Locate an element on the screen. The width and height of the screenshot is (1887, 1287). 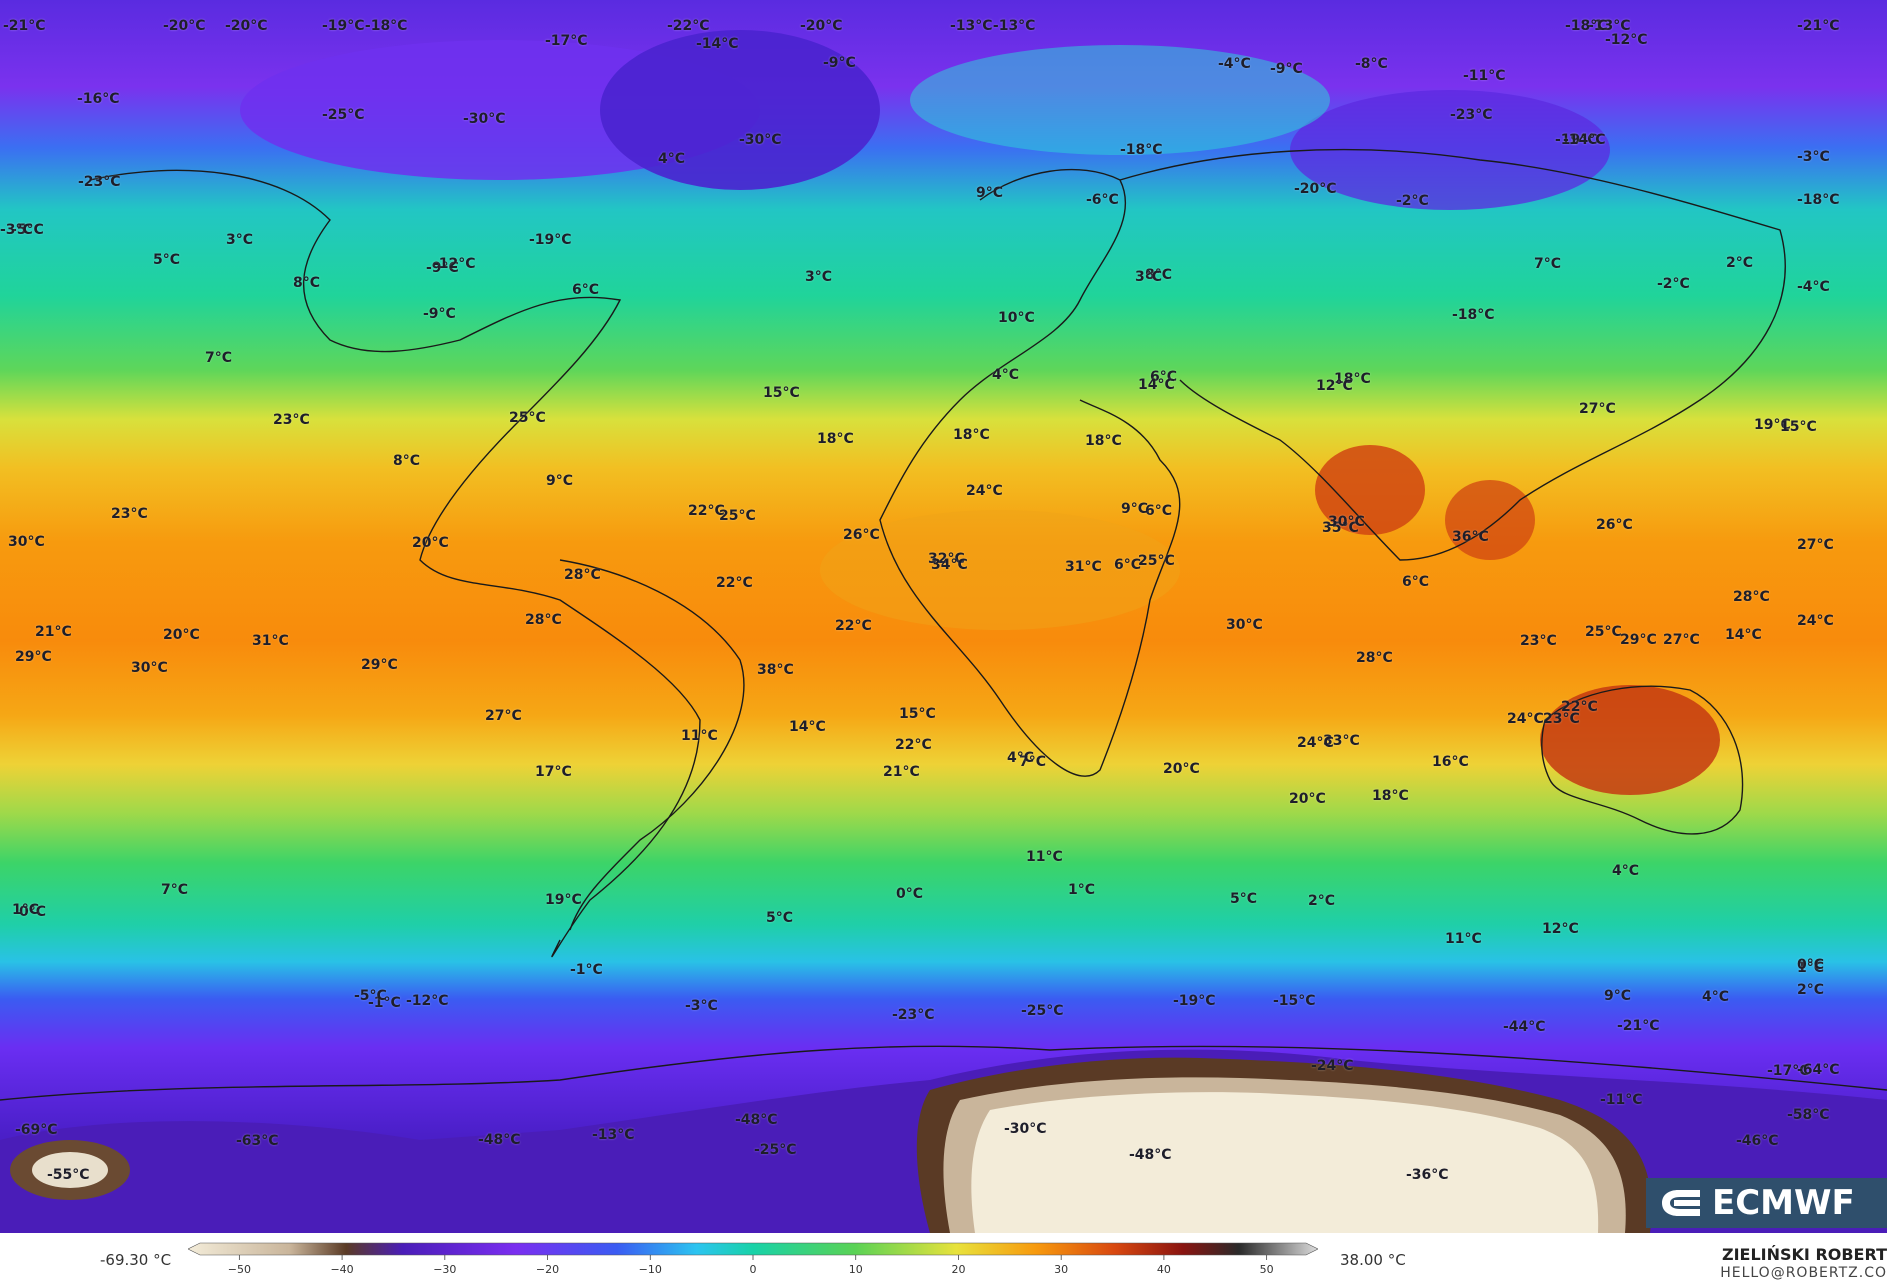
temperature-label: -9°C is located at coordinates (439, 314).